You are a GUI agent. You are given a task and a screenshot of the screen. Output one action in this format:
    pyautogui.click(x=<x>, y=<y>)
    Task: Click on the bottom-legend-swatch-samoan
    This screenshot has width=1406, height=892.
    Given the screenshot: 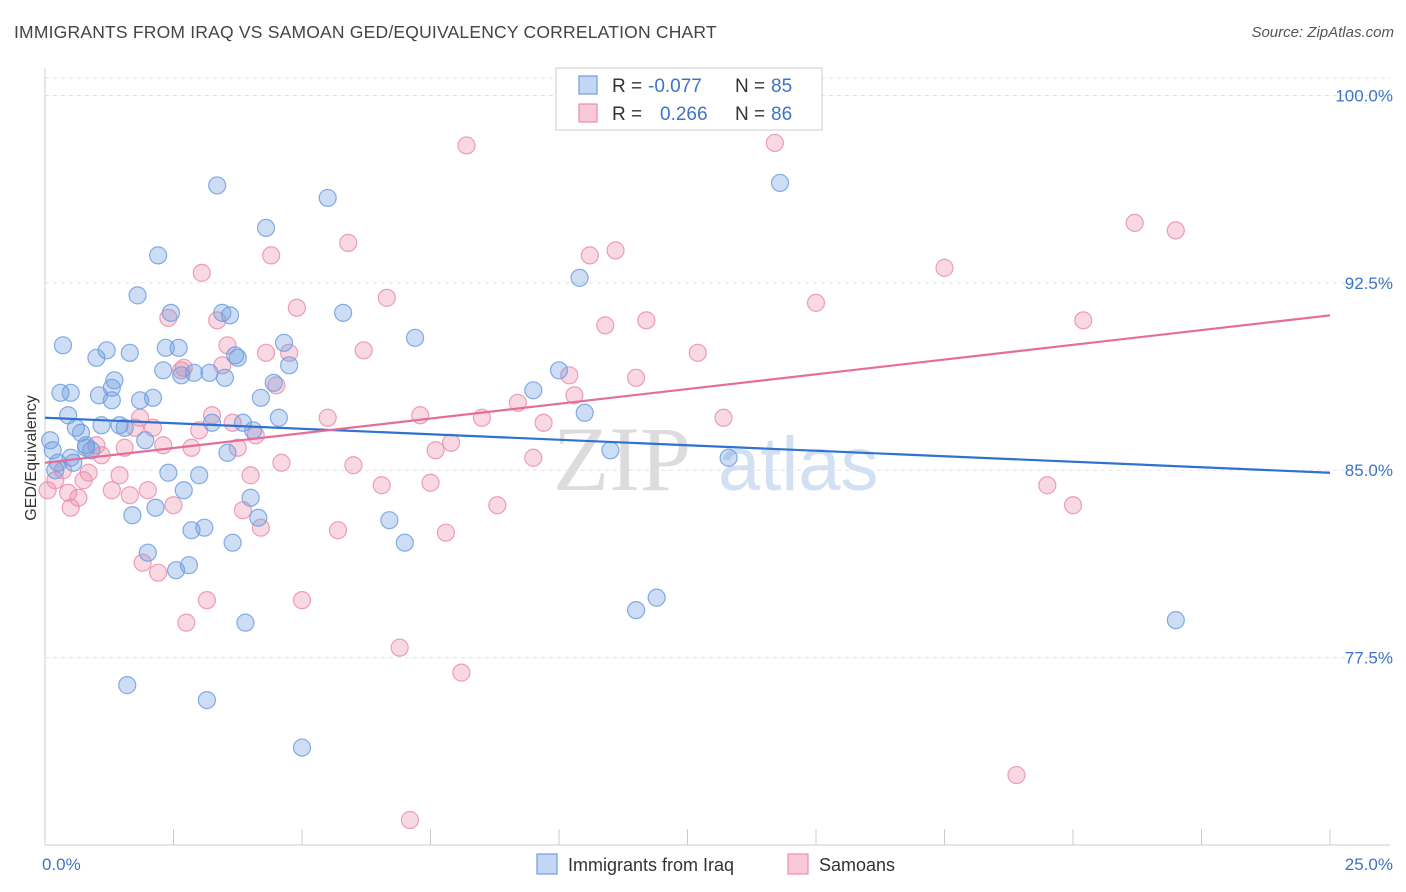 What is the action you would take?
    pyautogui.click(x=798, y=864)
    